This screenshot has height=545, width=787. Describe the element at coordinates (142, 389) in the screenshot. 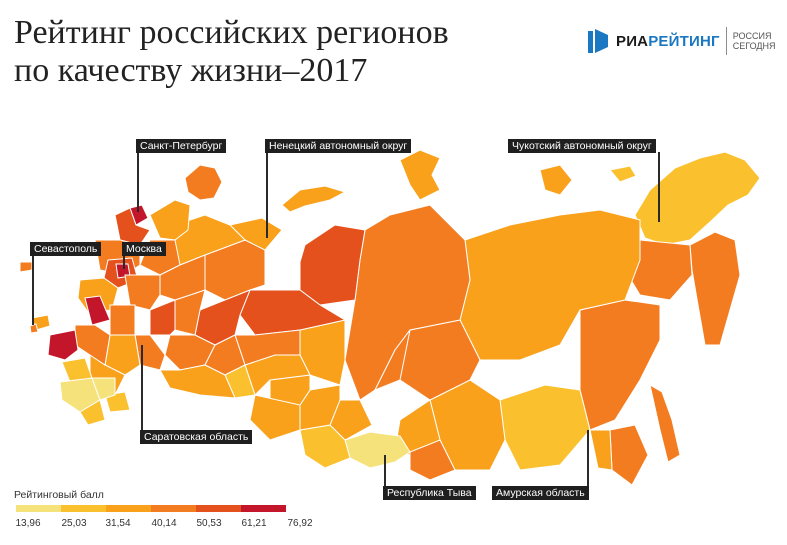

I see `callout-line-saratov` at that location.